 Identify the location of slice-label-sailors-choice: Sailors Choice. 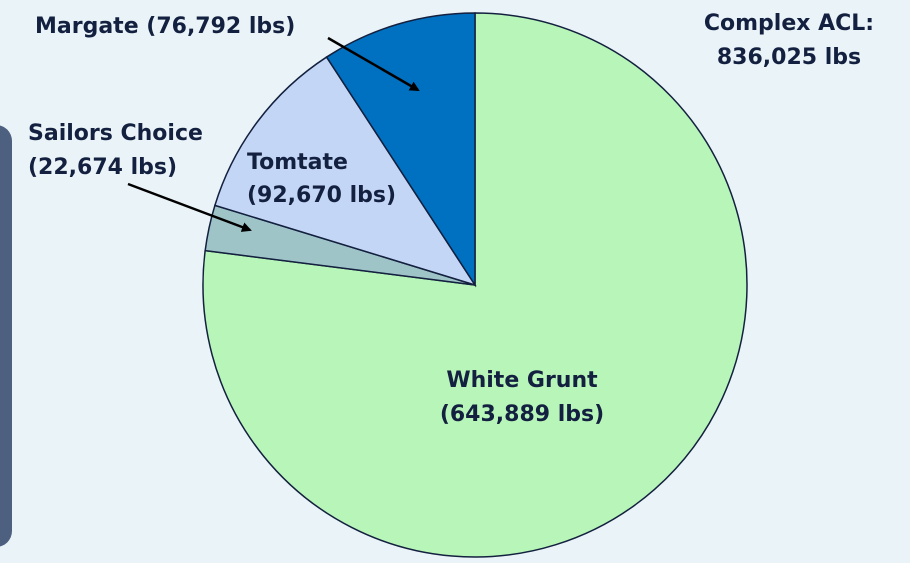
(115, 133).